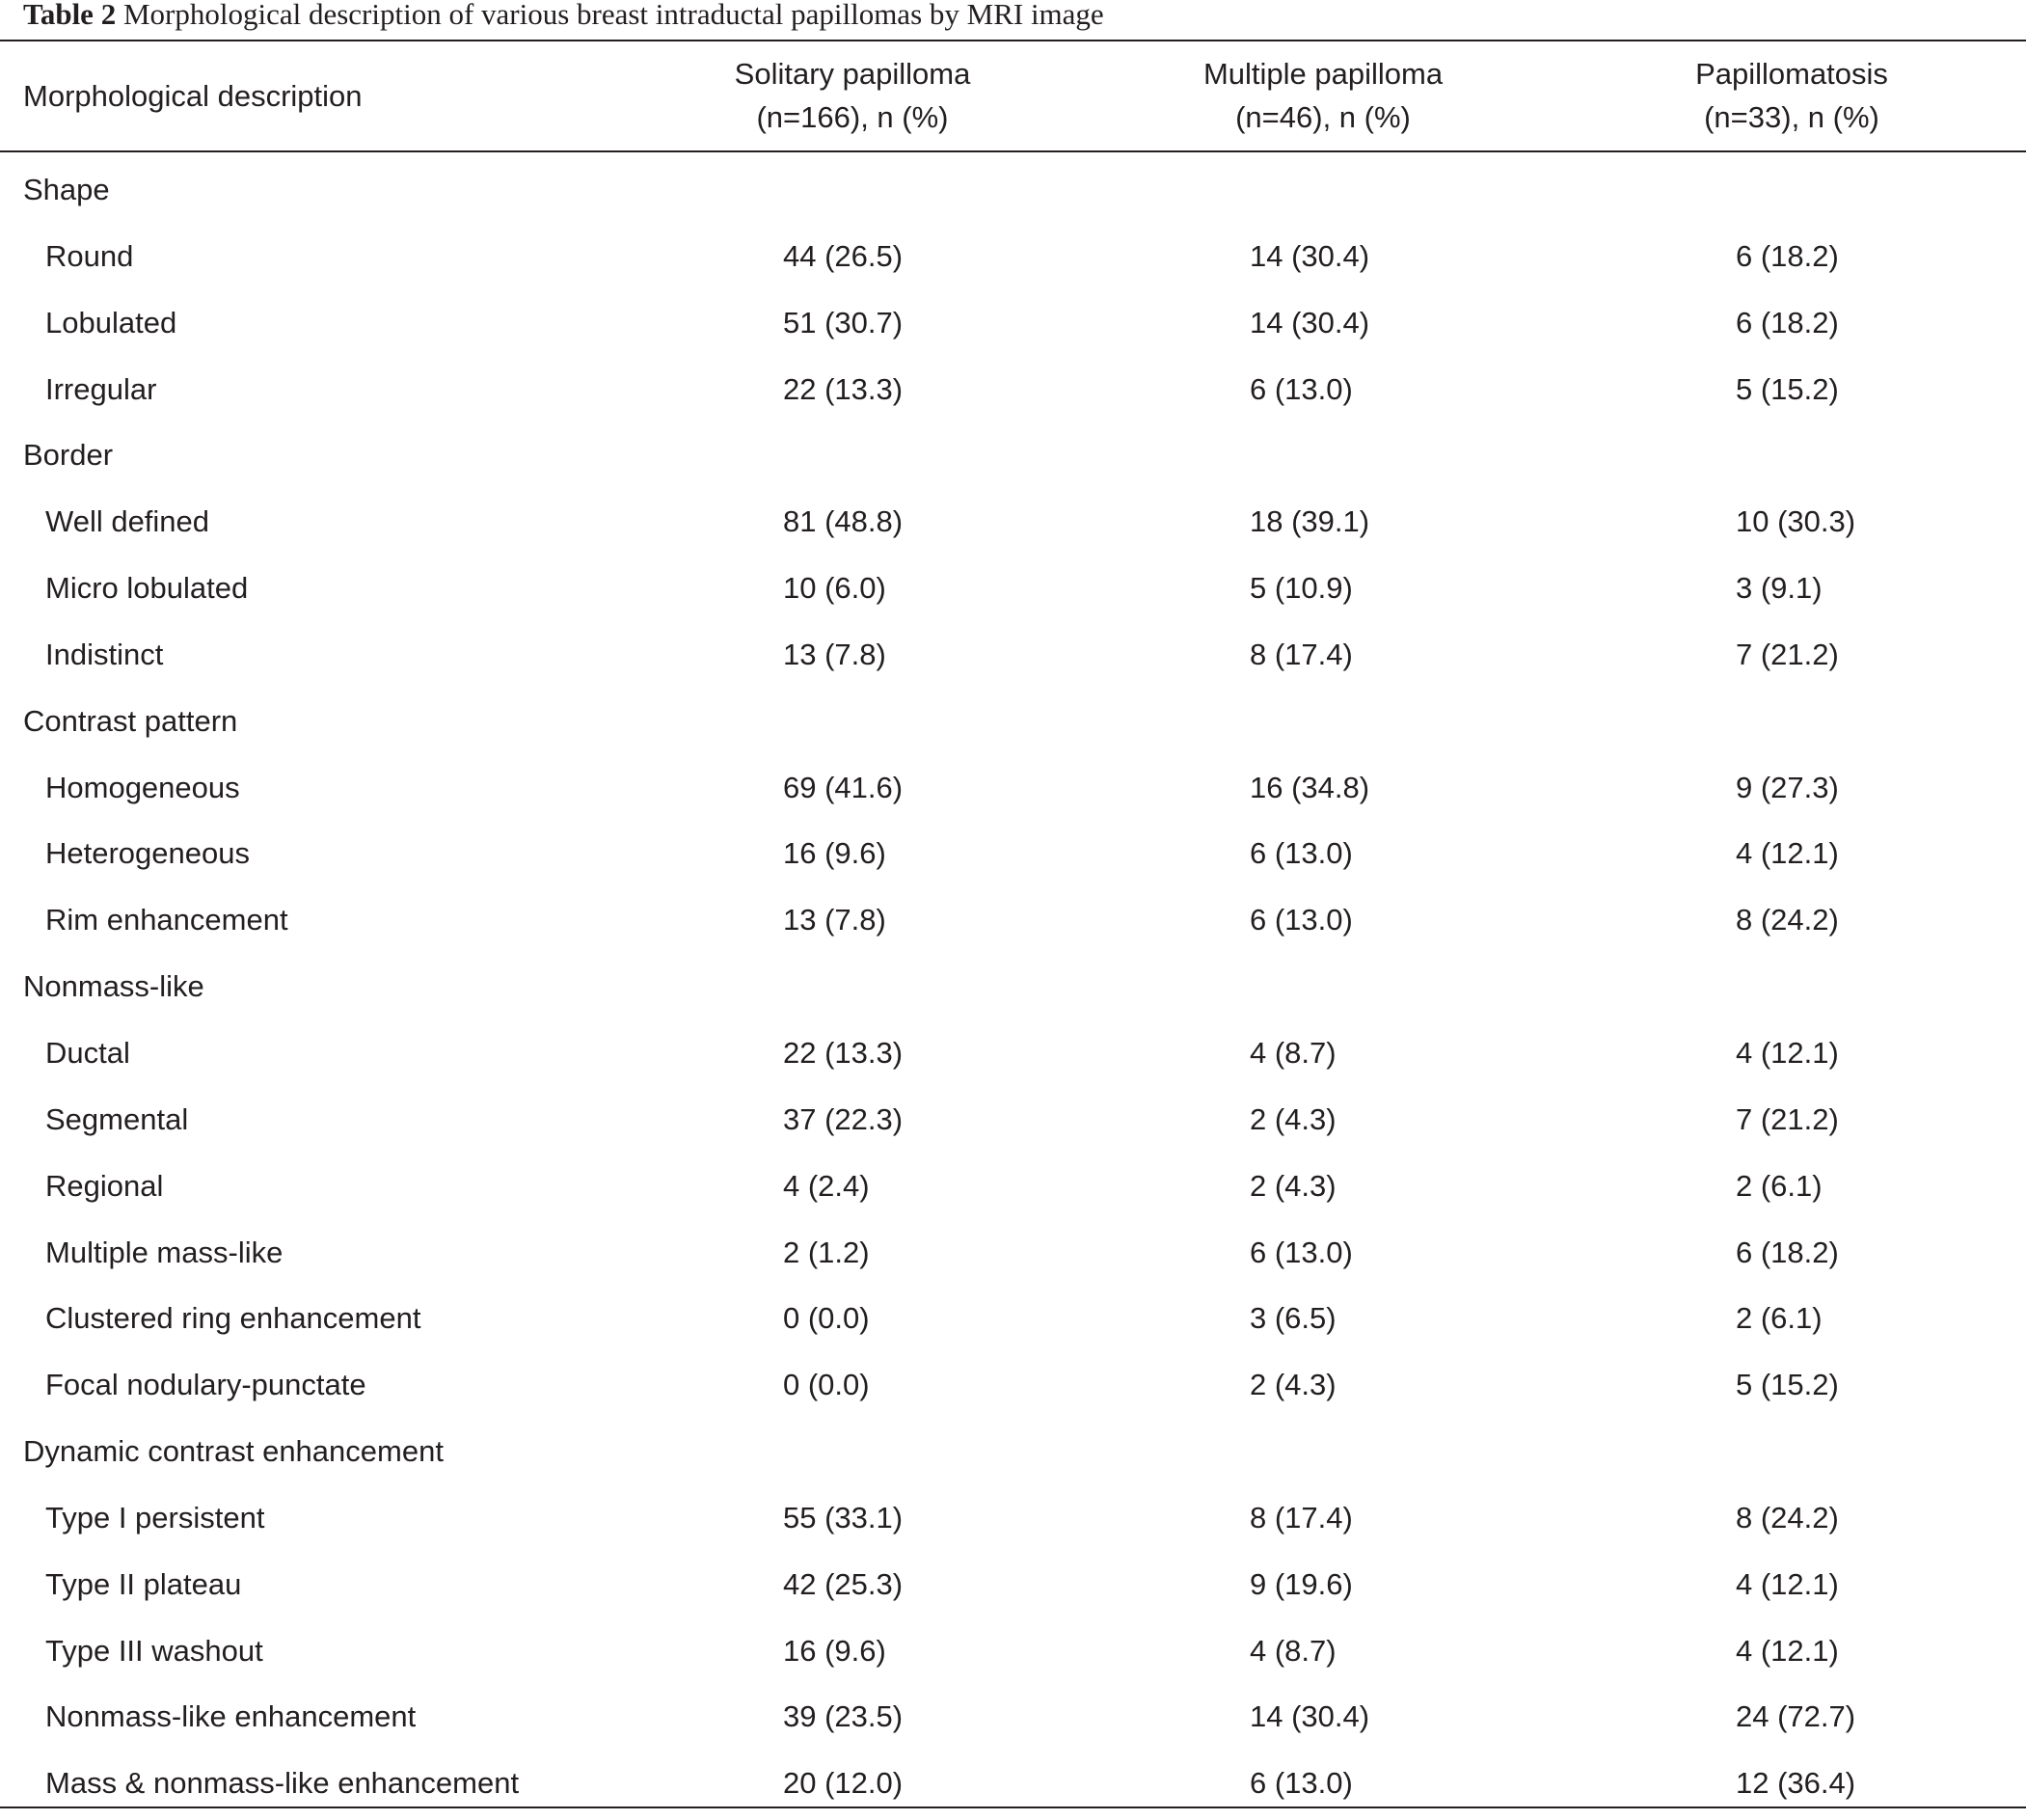 The image size is (2026, 1820). What do you see at coordinates (101, 389) in the screenshot?
I see `row-label: Irregular` at bounding box center [101, 389].